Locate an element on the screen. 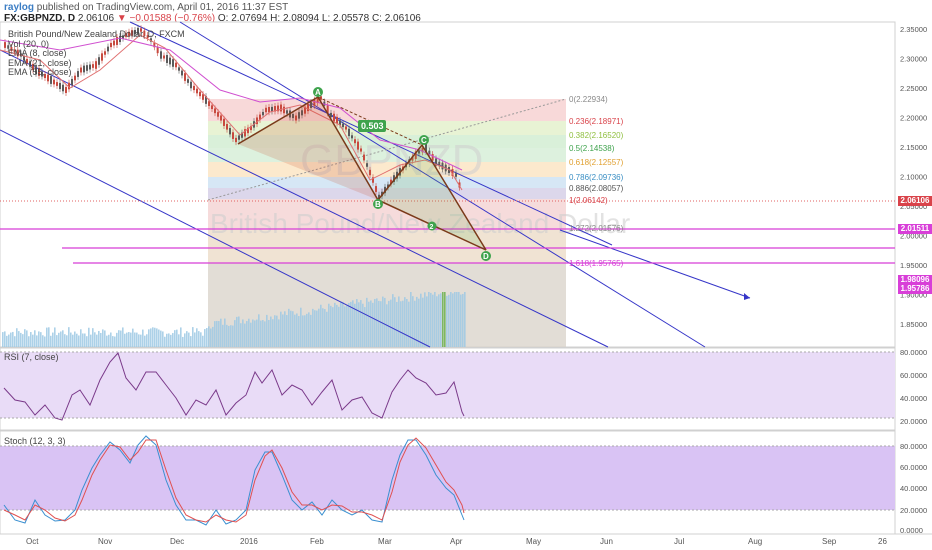 This screenshot has width=932, height=550. fib-level-label: 0.236(2.18971) is located at coordinates (596, 121).